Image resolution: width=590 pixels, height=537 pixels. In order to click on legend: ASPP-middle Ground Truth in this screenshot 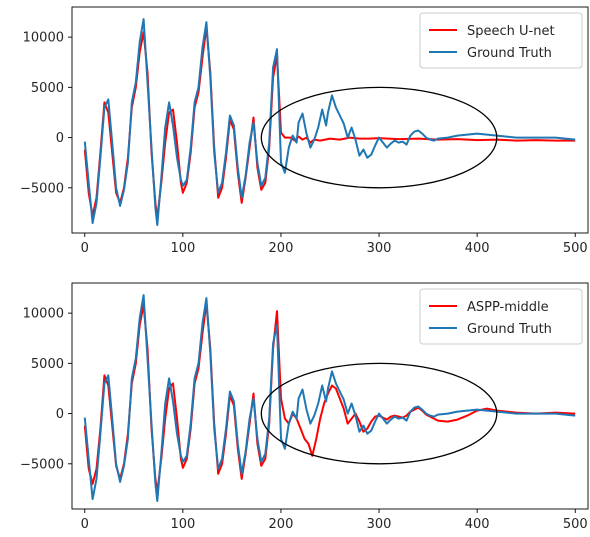, I will do `click(501, 316)`.